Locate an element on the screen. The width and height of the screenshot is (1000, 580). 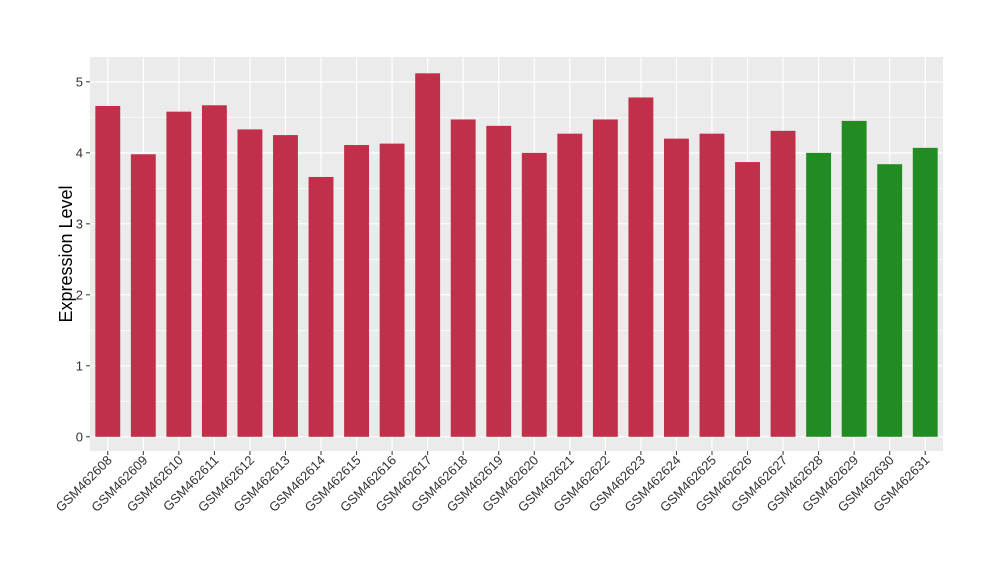
bar-GSM462608 is located at coordinates (108, 271).